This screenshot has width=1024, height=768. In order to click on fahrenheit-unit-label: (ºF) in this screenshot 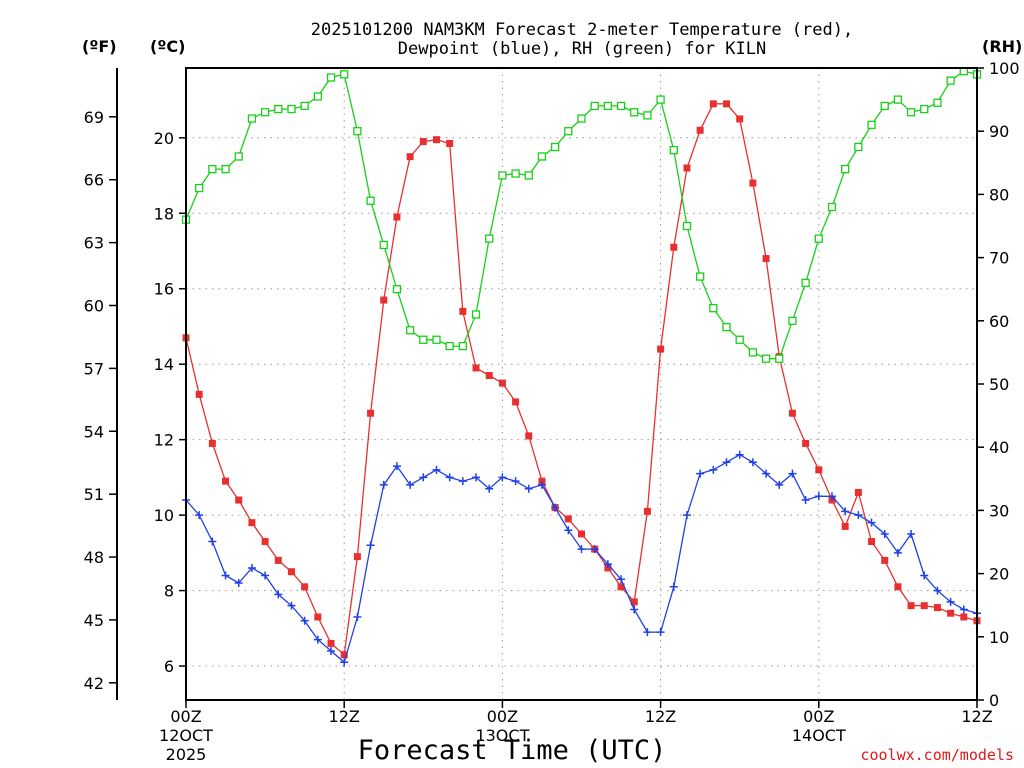, I will do `click(99, 46)`.